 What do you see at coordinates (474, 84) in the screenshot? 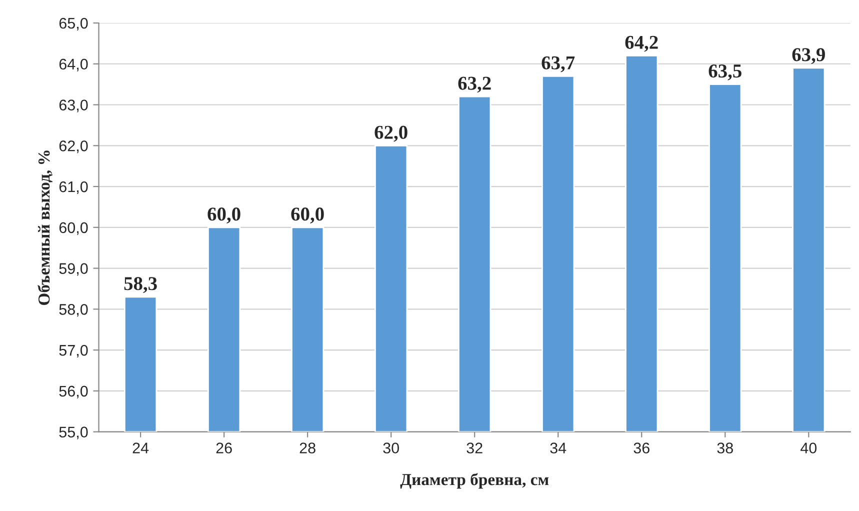
I see `data-label: 63,2` at bounding box center [474, 84].